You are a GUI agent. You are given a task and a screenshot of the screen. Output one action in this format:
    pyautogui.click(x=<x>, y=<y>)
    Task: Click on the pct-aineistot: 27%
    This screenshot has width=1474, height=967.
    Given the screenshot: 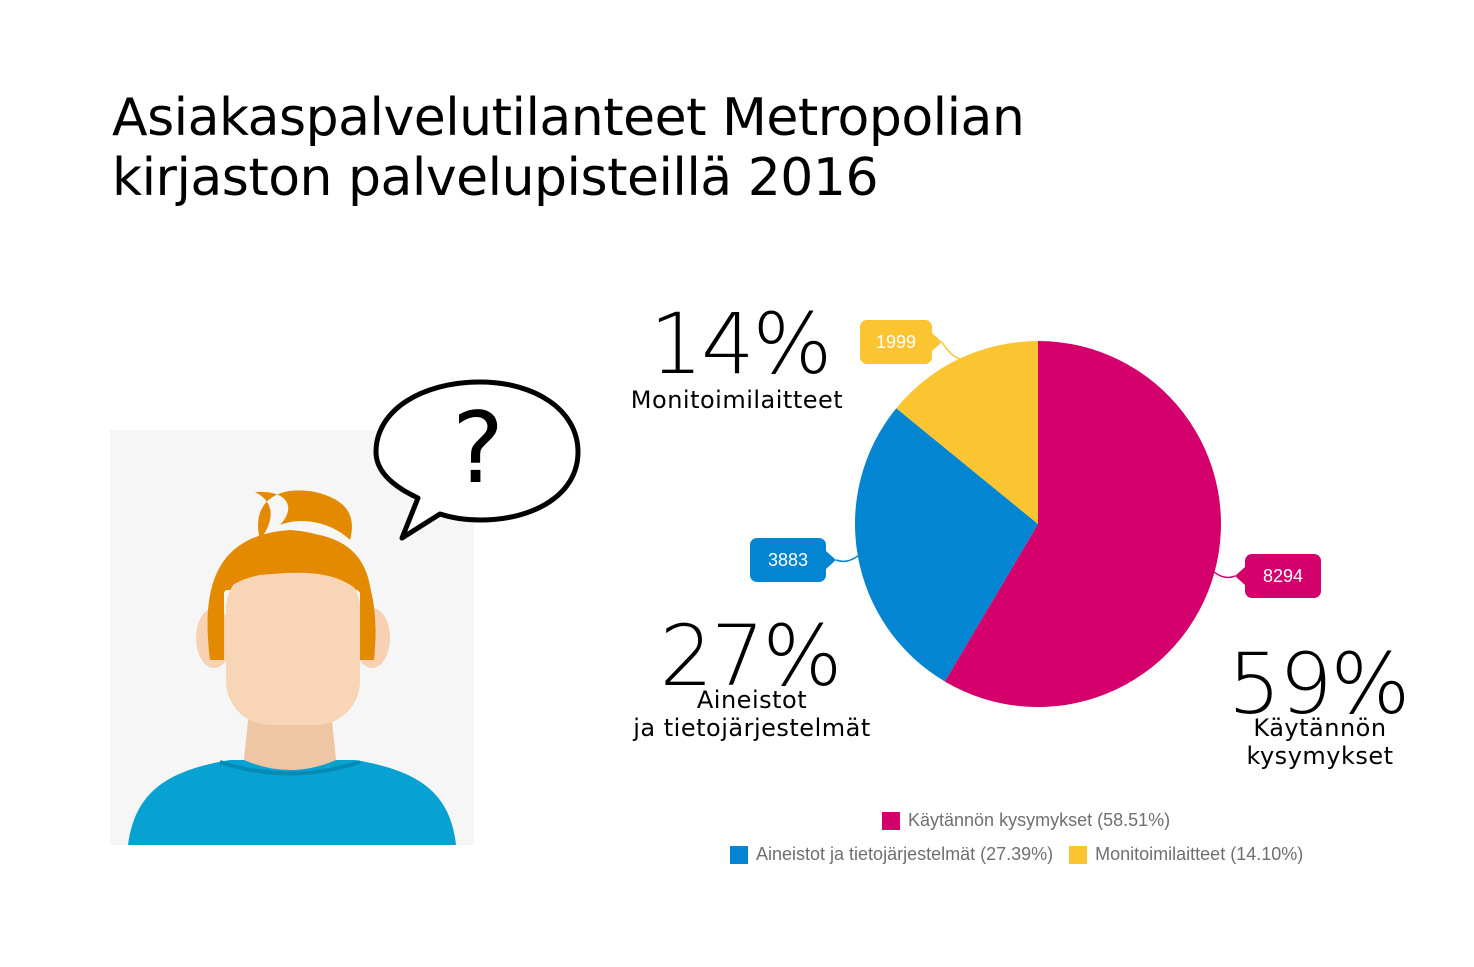 What is the action you would take?
    pyautogui.click(x=751, y=656)
    